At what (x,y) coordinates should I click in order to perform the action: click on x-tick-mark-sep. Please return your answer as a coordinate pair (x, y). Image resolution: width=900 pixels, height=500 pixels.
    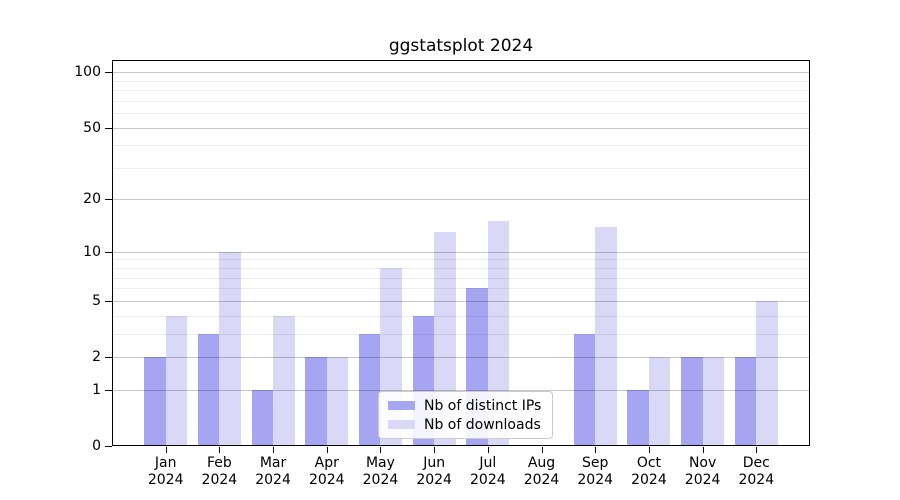
    Looking at the image, I should click on (596, 450).